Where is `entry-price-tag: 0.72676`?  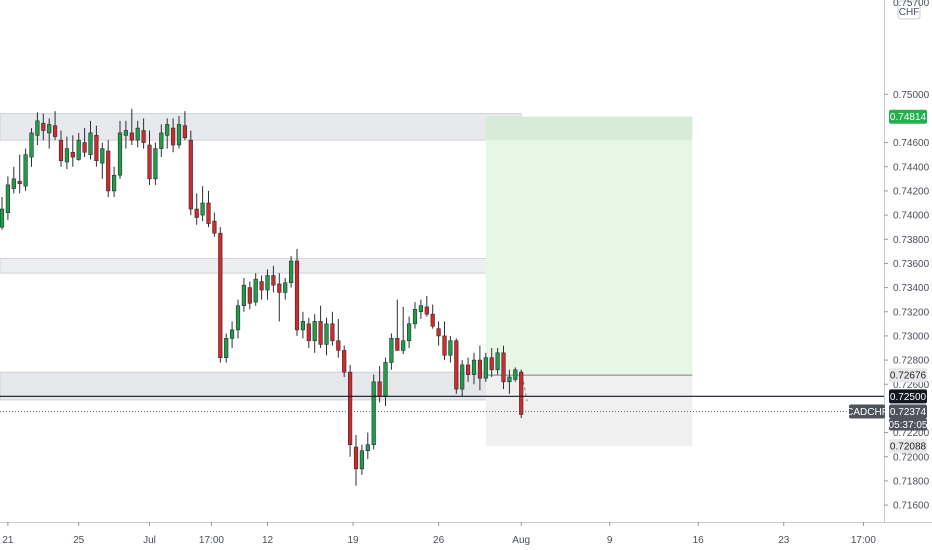 entry-price-tag: 0.72676 is located at coordinates (908, 375).